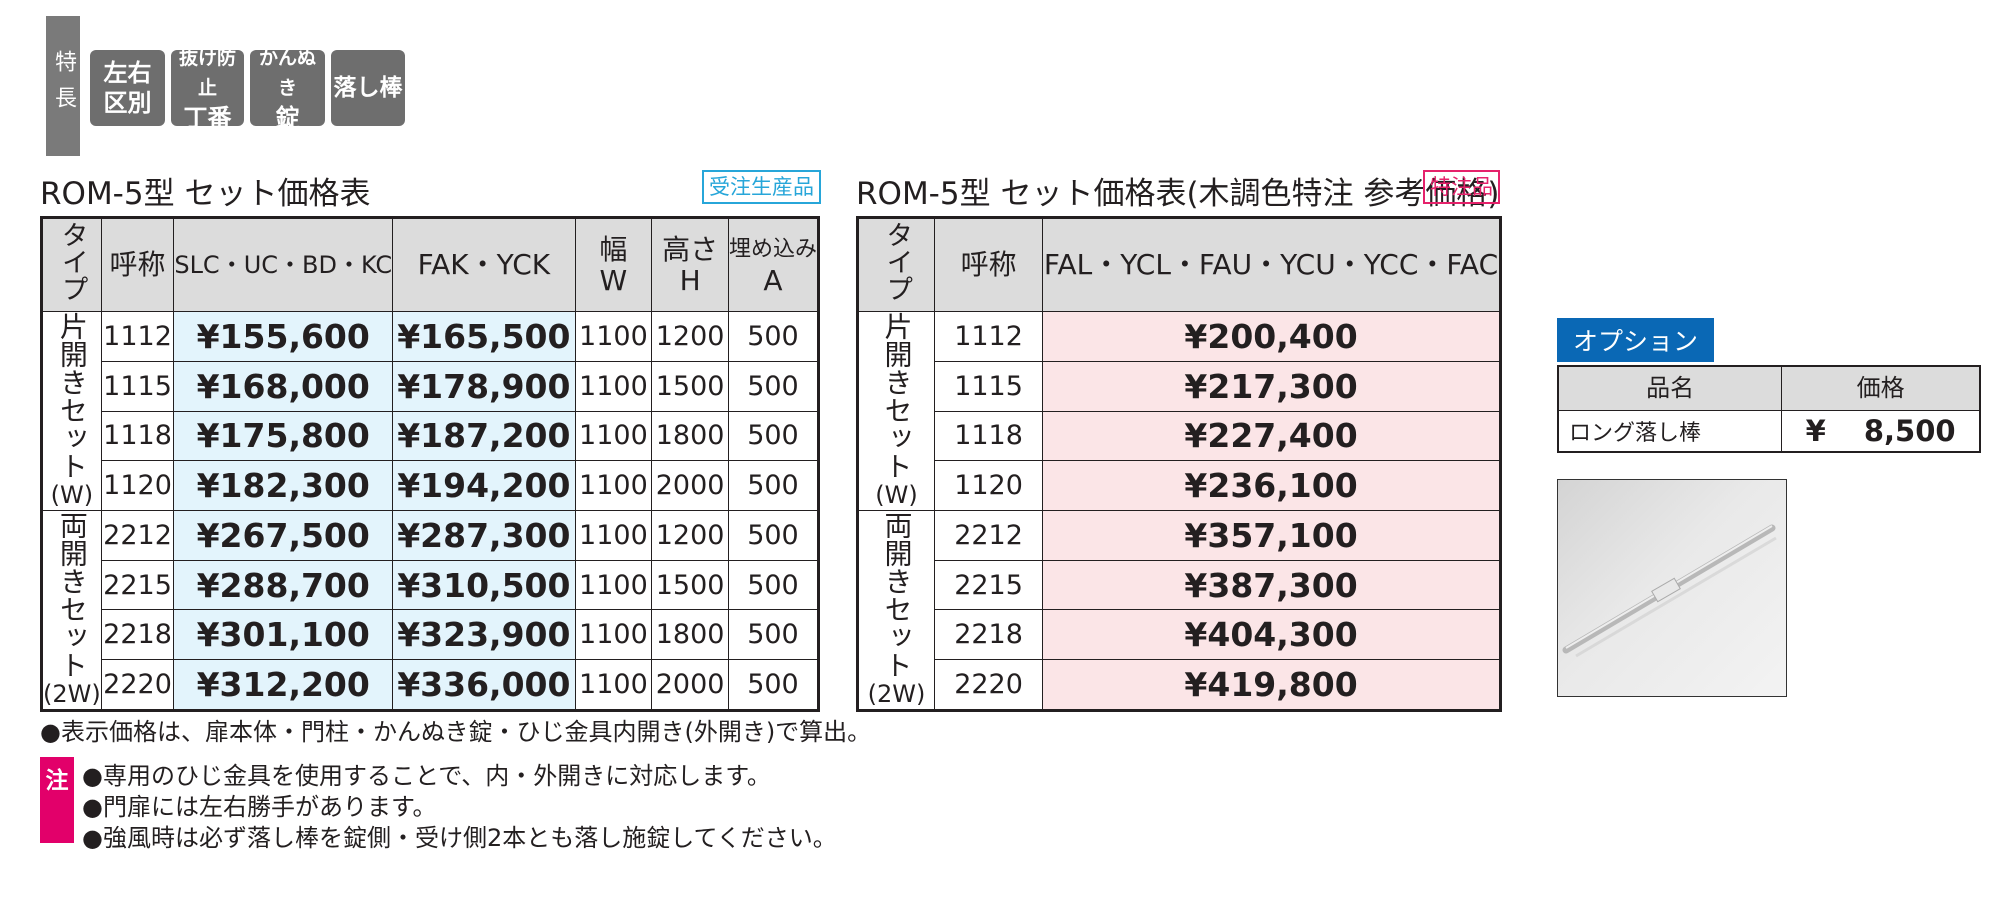 The height and width of the screenshot is (909, 1999). What do you see at coordinates (1672, 588) in the screenshot?
I see `long-drop-rod-photo` at bounding box center [1672, 588].